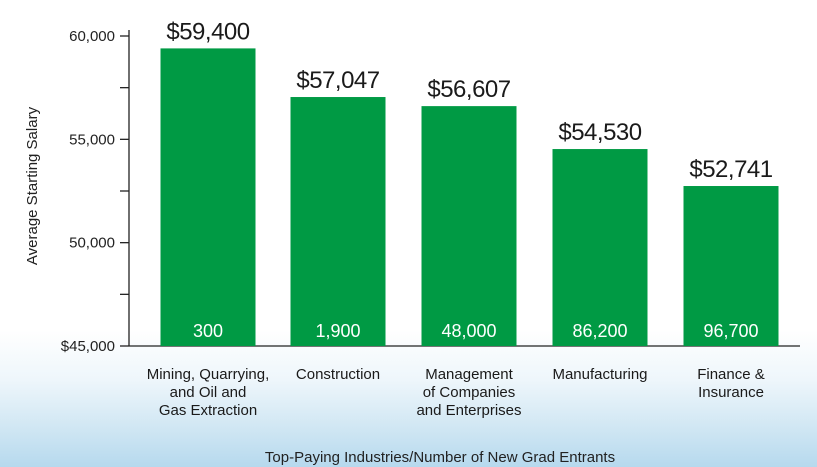  I want to click on bar-value-label: $59,400, so click(207, 31).